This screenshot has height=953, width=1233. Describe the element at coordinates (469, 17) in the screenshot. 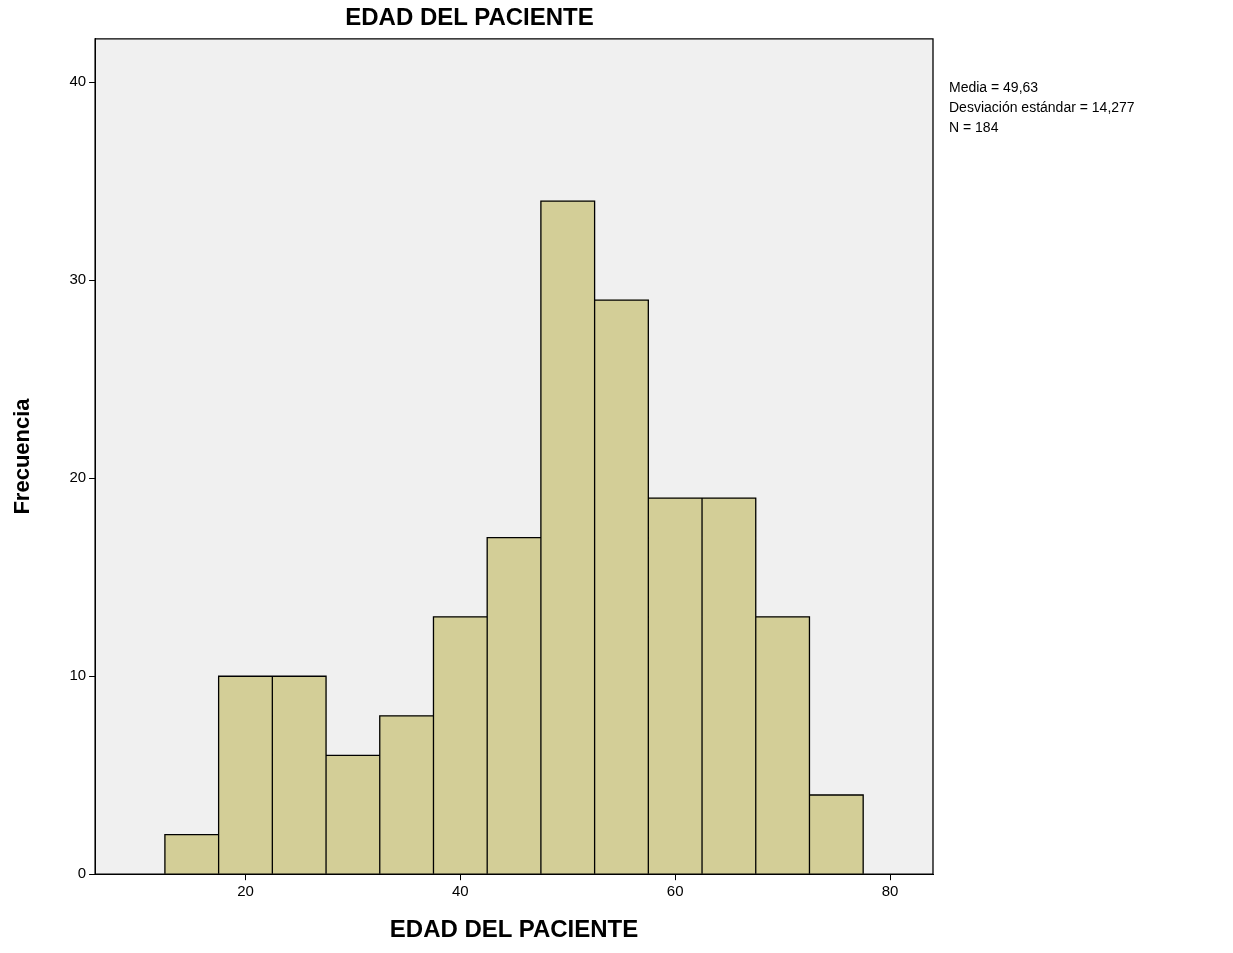

I see `chart-title: EDAD DEL PACIENTE` at that location.